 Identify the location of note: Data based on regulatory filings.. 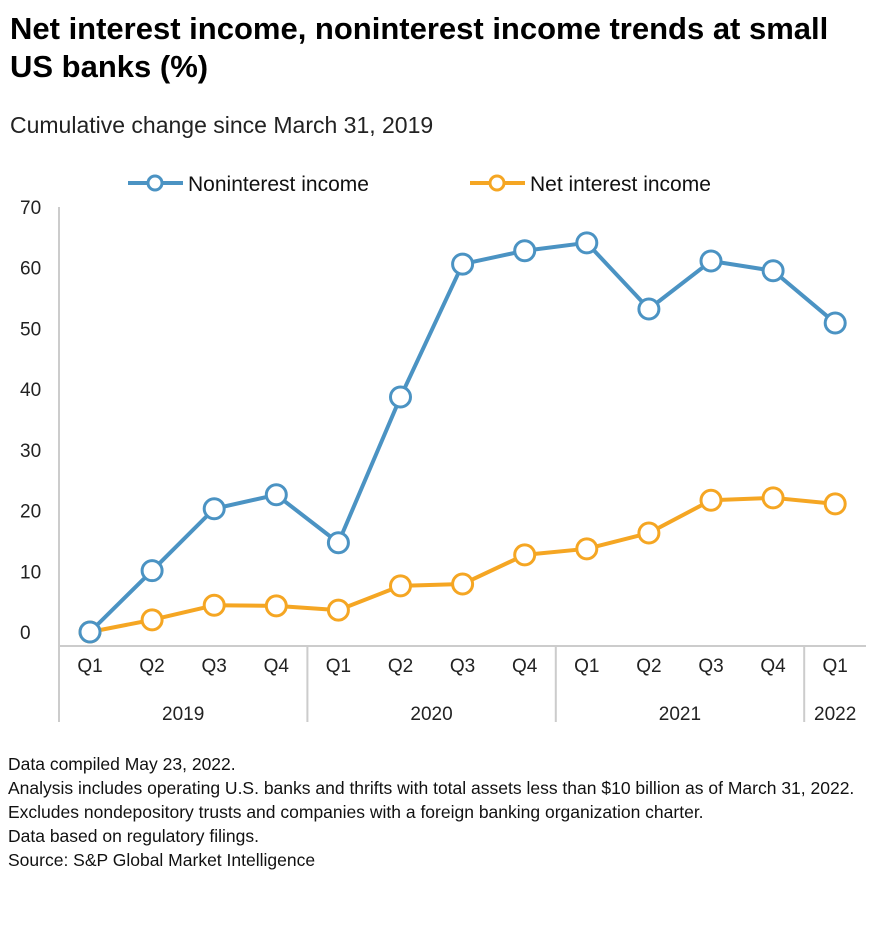
(133, 836).